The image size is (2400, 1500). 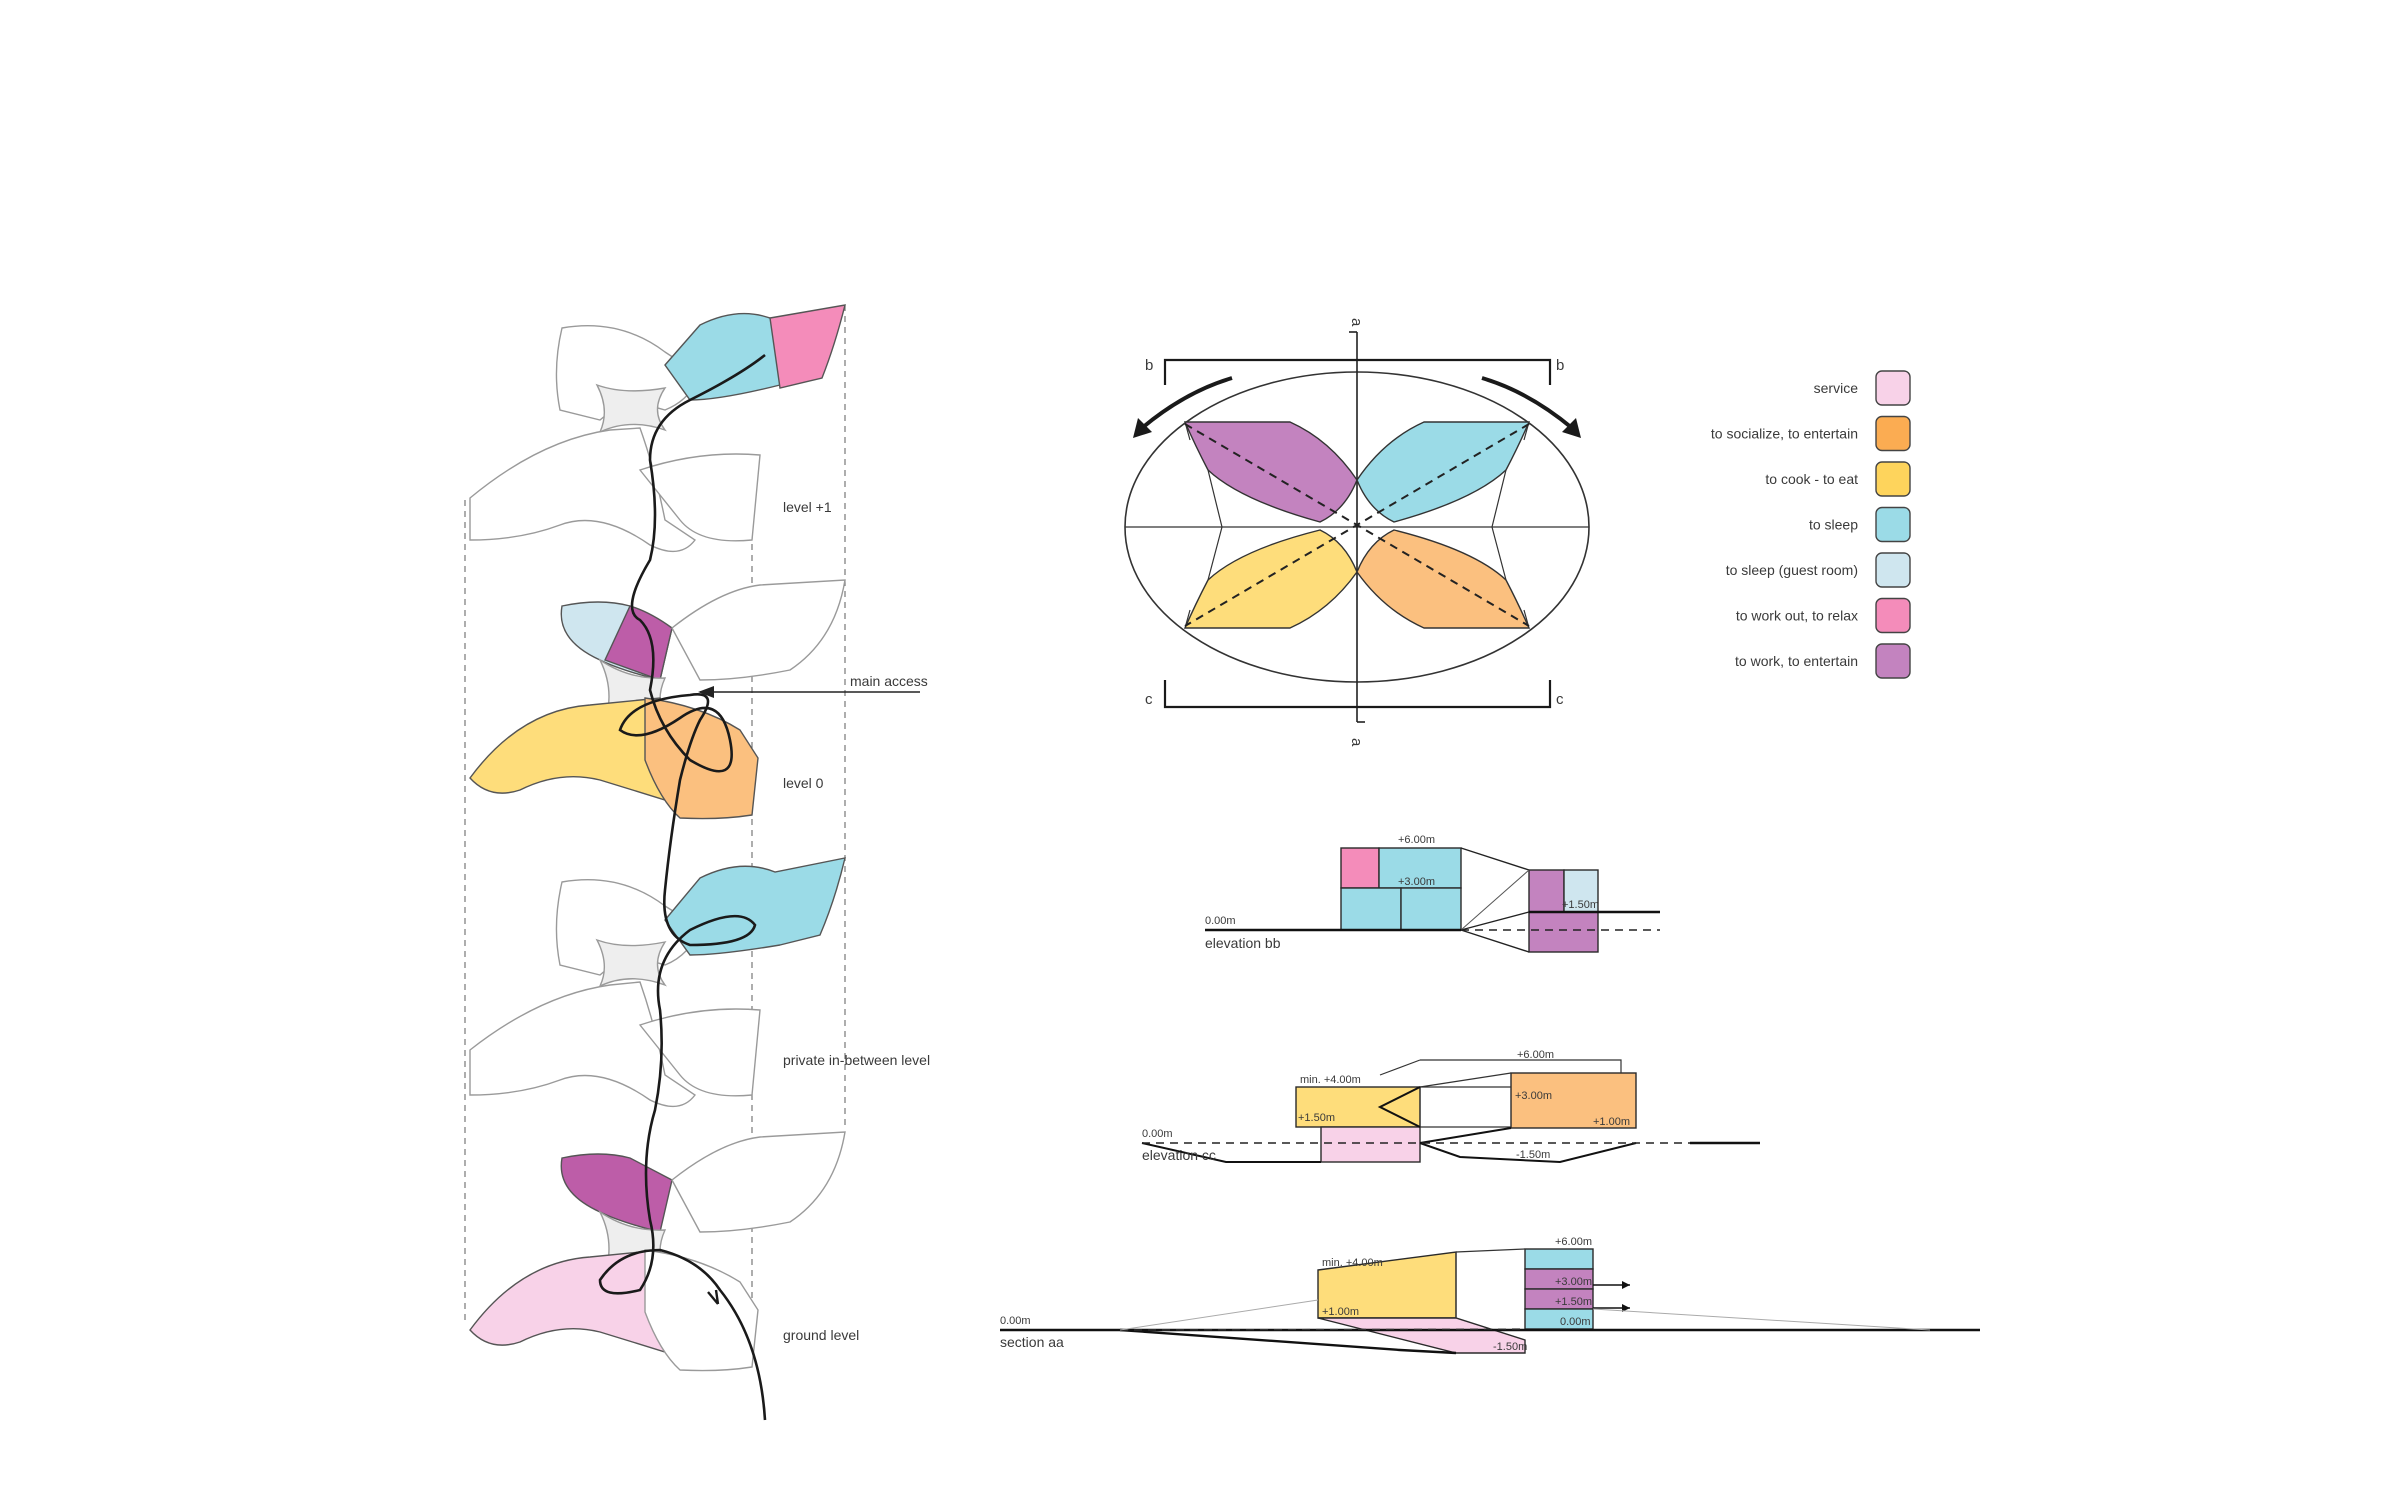 What do you see at coordinates (821, 1335) in the screenshot?
I see `level-label: ground level` at bounding box center [821, 1335].